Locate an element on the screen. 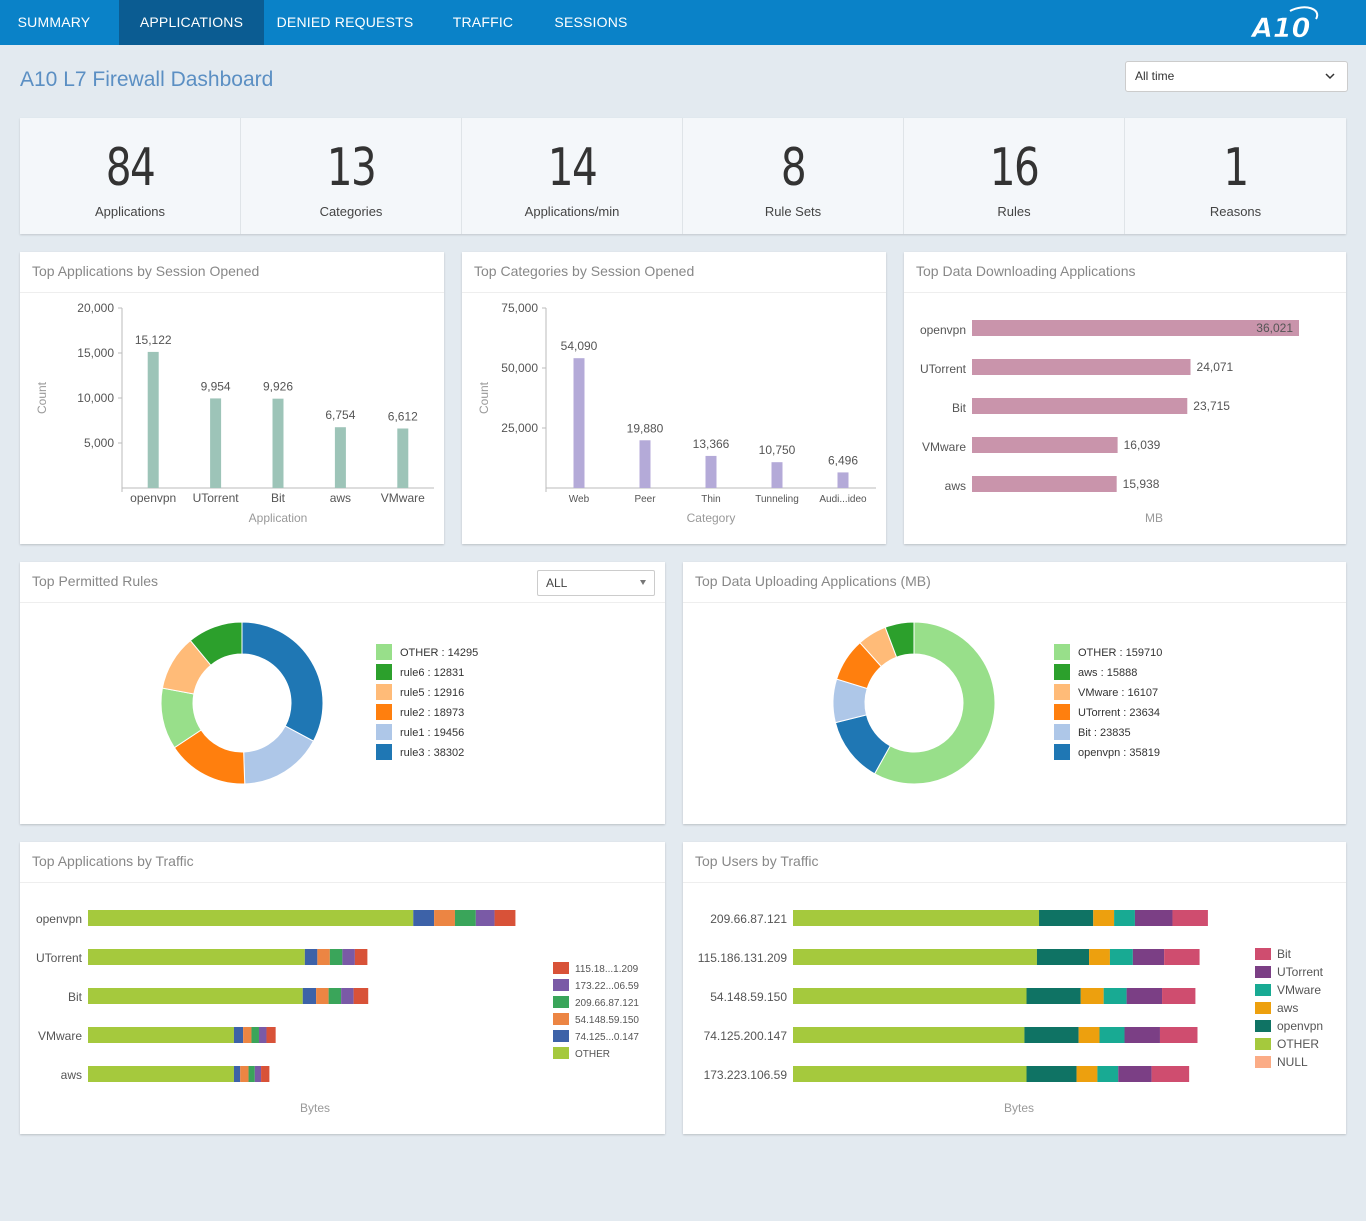 The width and height of the screenshot is (1366, 1221). tab-denied-requests: DENIED REQUESTS is located at coordinates (345, 22).